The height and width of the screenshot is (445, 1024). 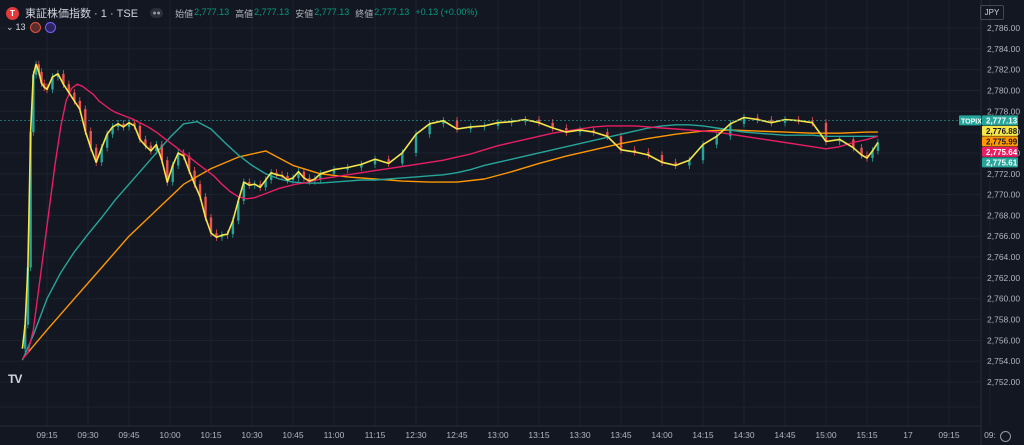 What do you see at coordinates (157, 13) in the screenshot?
I see `eye-icon: ●●` at bounding box center [157, 13].